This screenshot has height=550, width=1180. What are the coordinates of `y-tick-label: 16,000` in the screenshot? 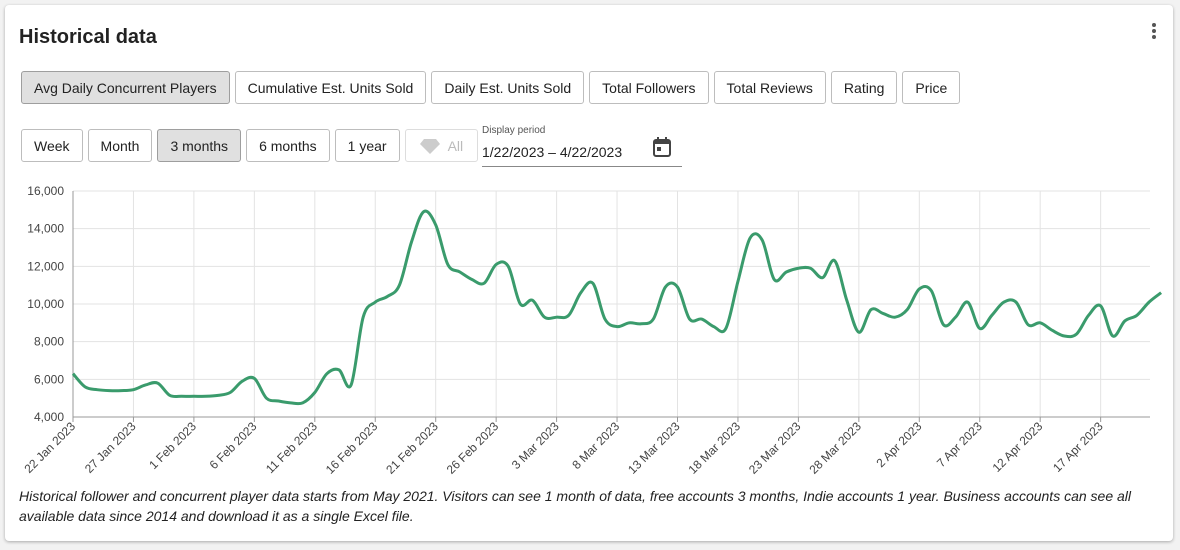 It's located at (45, 191).